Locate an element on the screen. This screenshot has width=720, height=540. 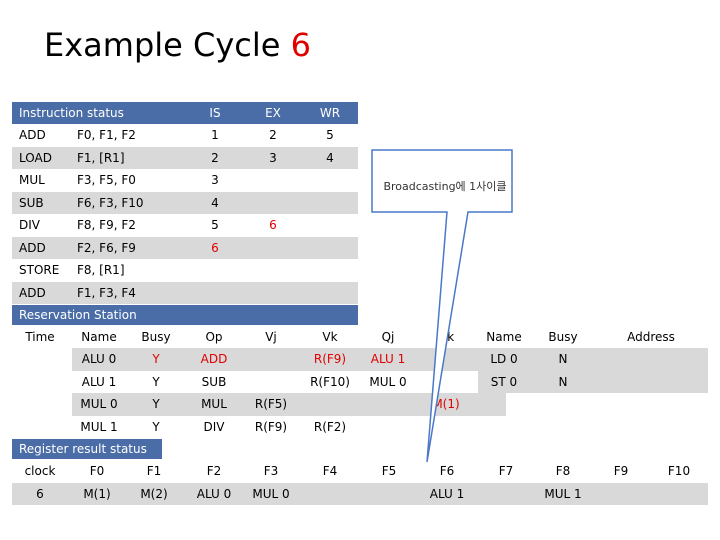
rs-col-vk: Vk is located at coordinates (330, 337).